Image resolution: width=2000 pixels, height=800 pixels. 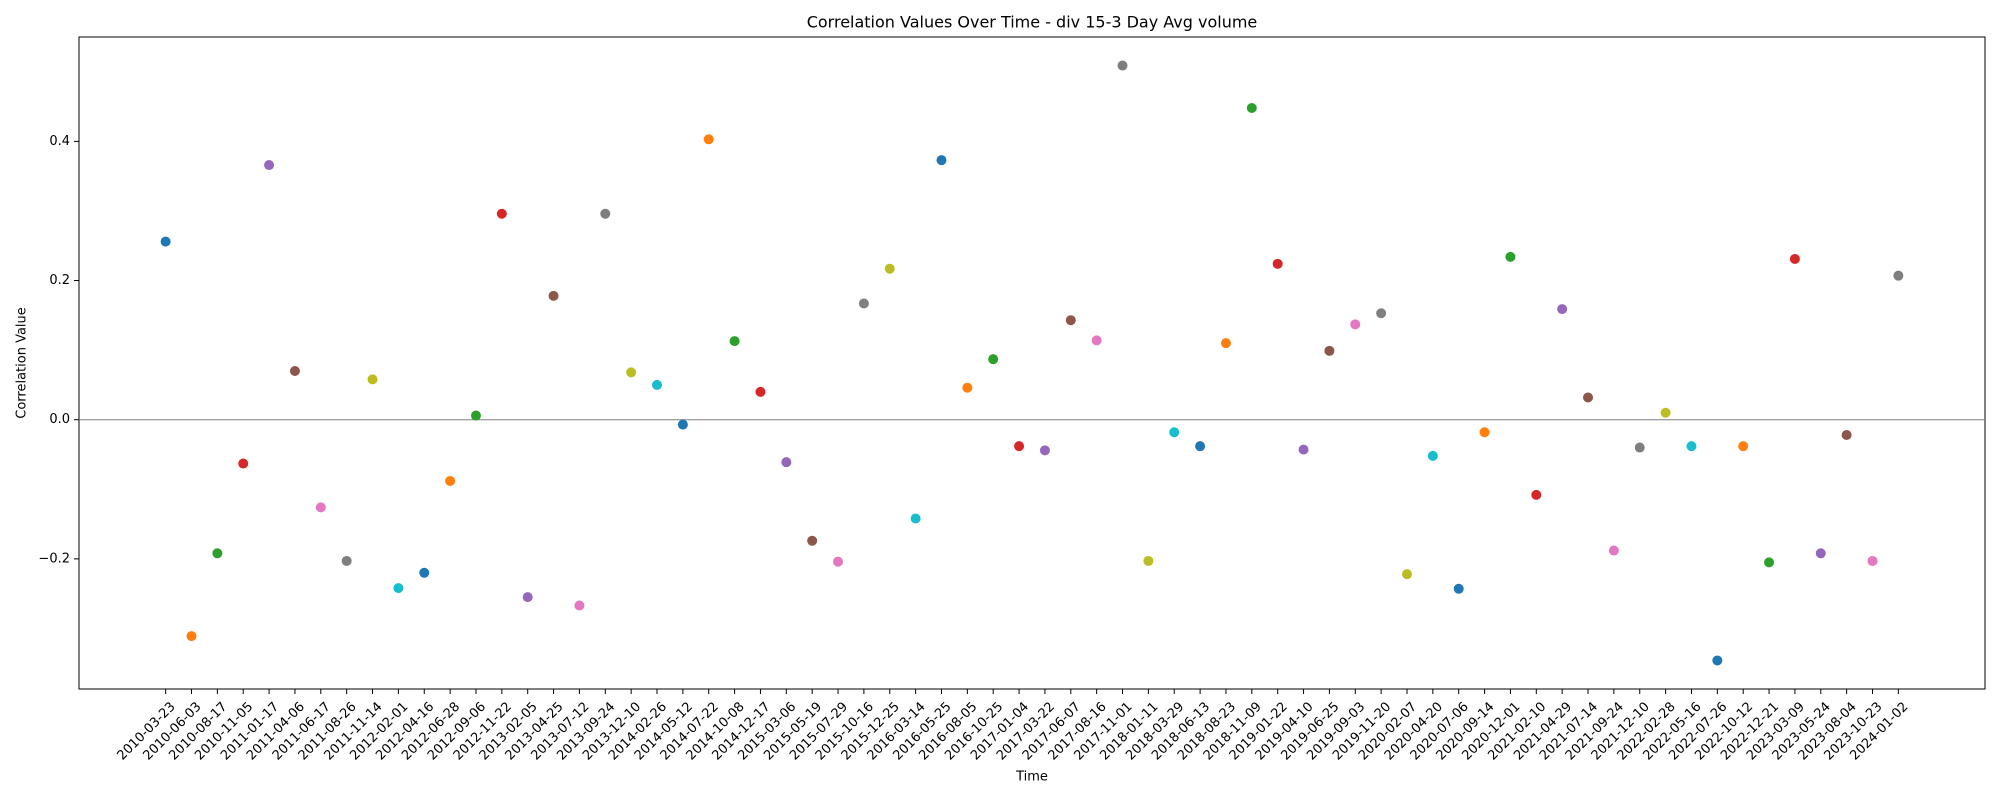 What do you see at coordinates (59, 280) in the screenshot?
I see `y-tick-label: 0.2` at bounding box center [59, 280].